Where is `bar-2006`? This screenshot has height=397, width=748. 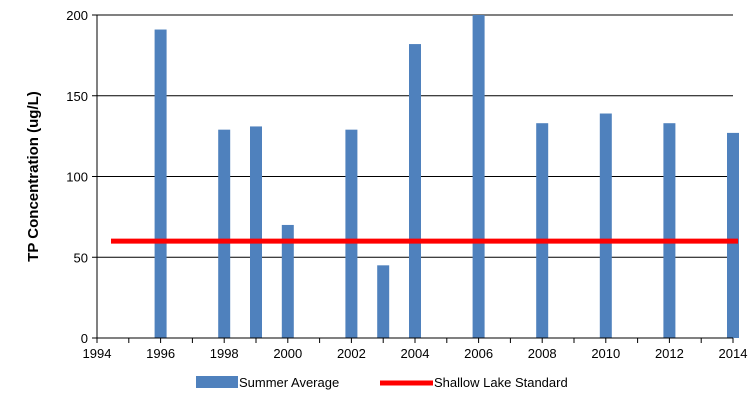
bar-2006 is located at coordinates (478, 176).